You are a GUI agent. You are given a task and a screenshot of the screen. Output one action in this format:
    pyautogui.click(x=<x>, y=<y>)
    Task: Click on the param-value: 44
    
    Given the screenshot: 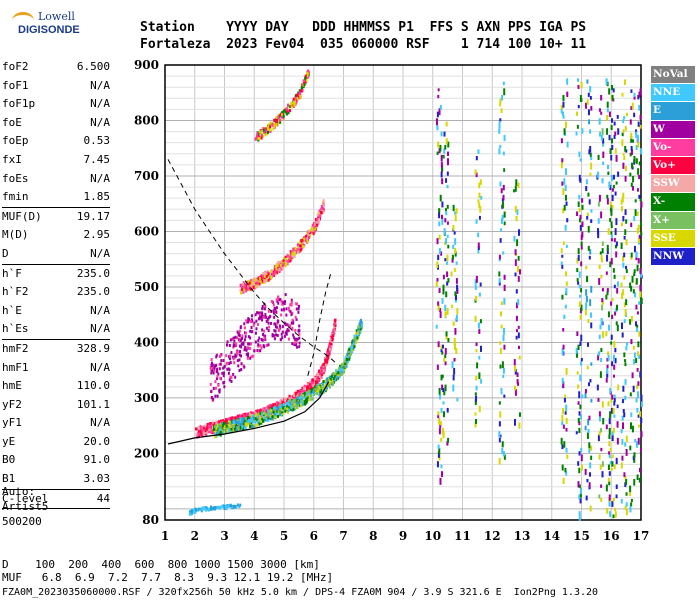 What is the action you would take?
    pyautogui.click(x=103, y=498)
    